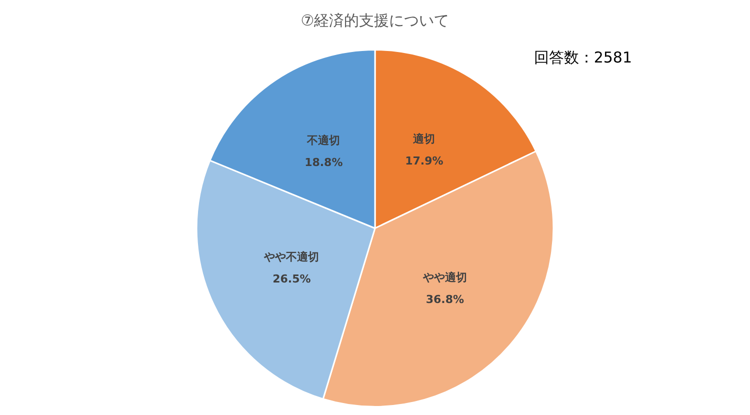 The width and height of the screenshot is (750, 415). Describe the element at coordinates (424, 139) in the screenshot. I see `slice-label: 適切` at that location.